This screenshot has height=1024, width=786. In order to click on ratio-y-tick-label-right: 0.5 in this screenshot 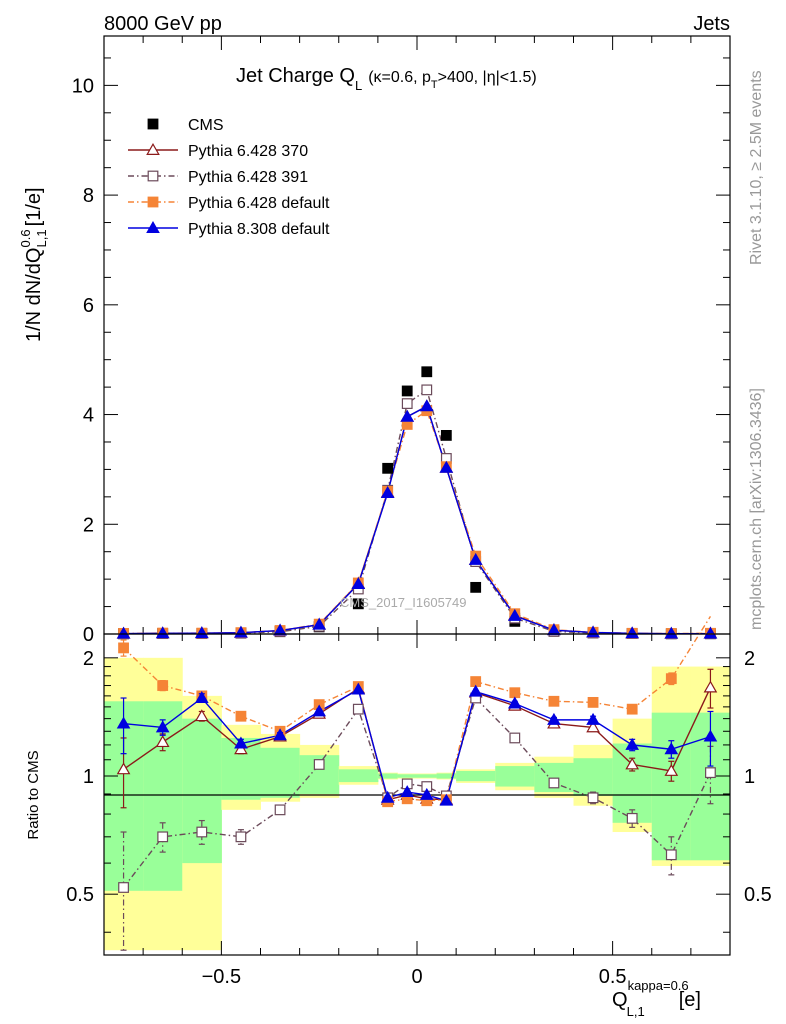, I will do `click(758, 895)`.